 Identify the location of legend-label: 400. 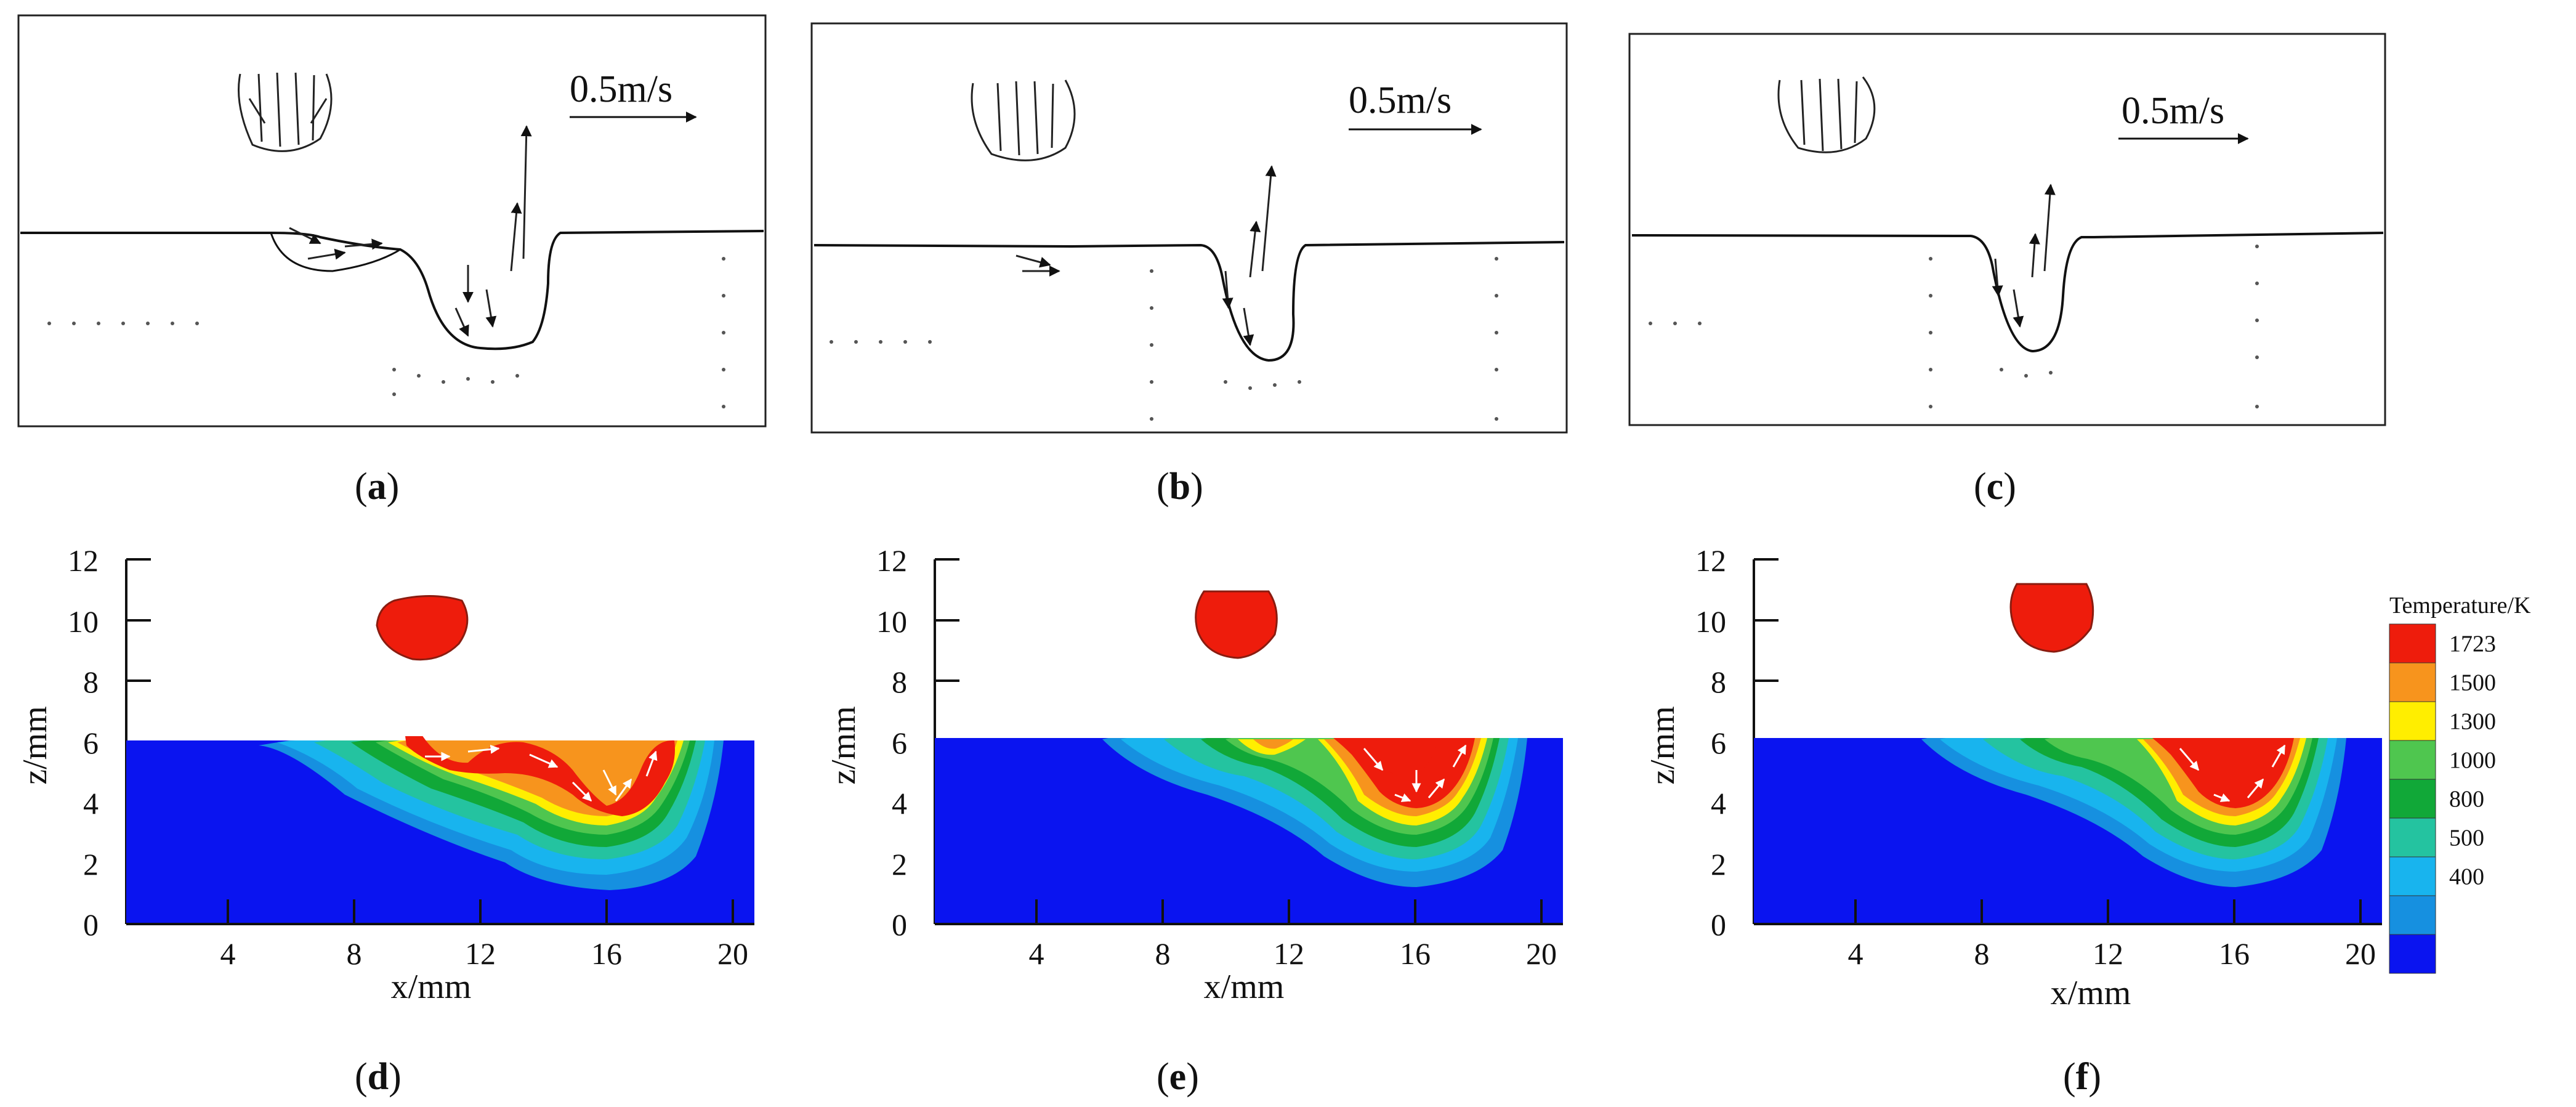
(2466, 877).